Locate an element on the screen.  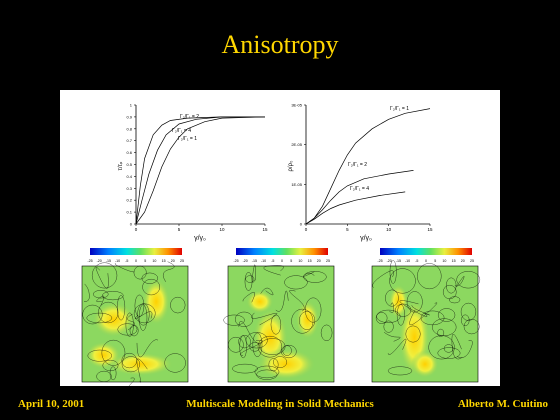
chart-right-xtick-label: 0 is located at coordinates (306, 229).